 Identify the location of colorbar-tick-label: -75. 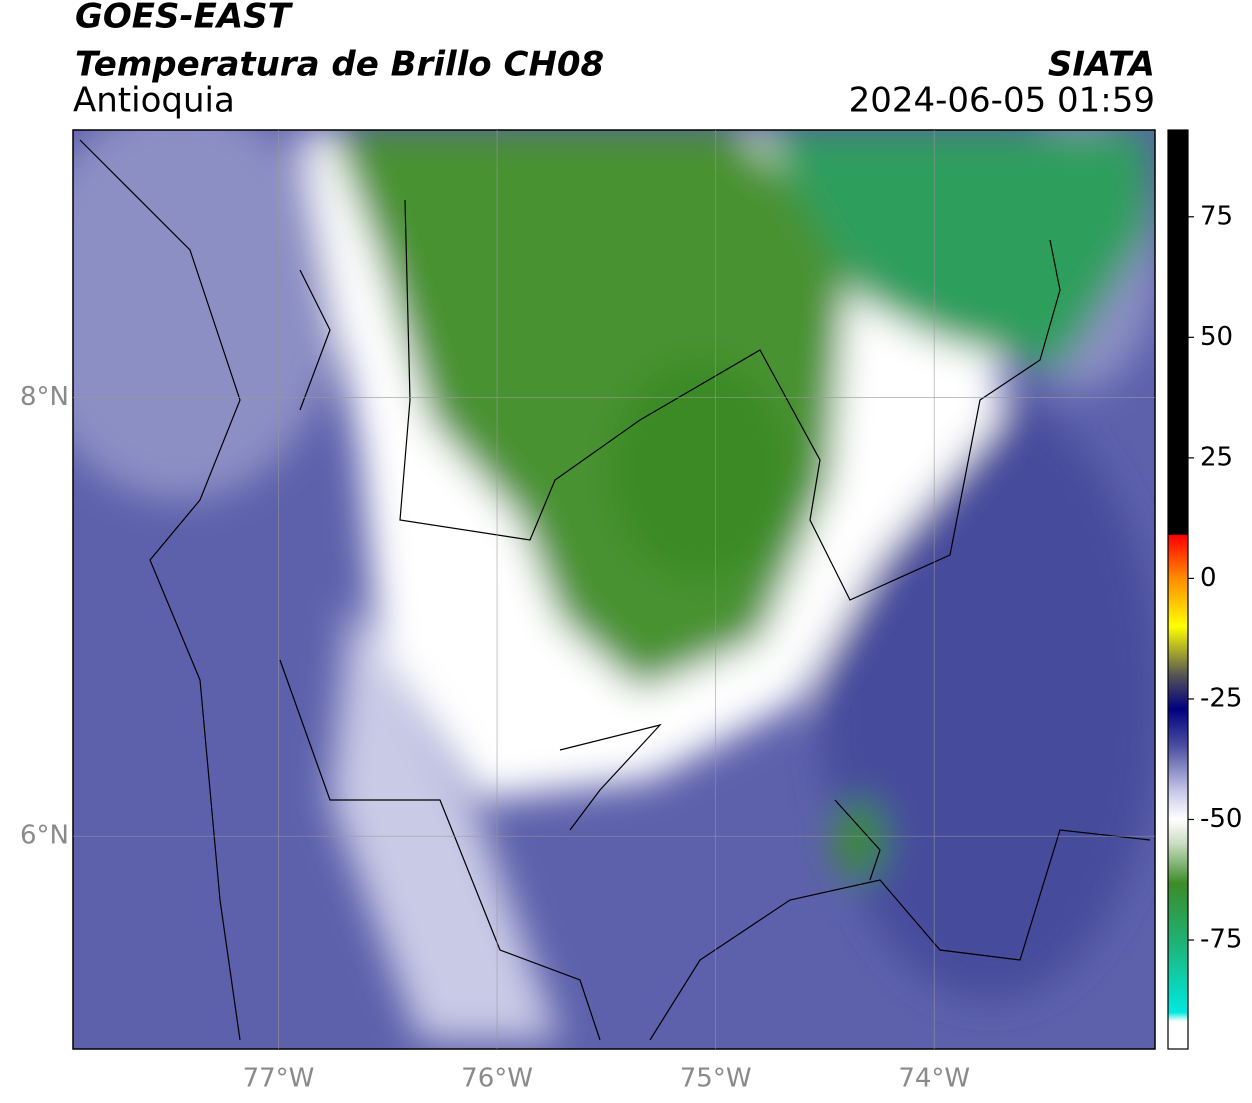
(1221, 940).